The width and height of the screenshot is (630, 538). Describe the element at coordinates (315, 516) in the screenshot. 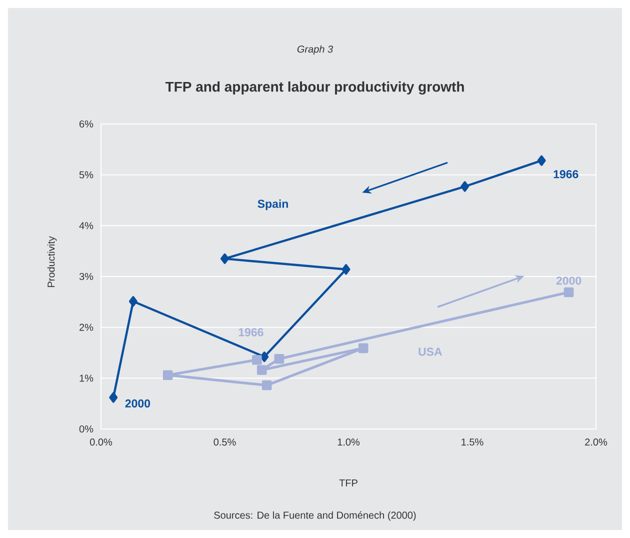

I see `source-note: Sources: De la Fuente and Doménech (2000)` at that location.